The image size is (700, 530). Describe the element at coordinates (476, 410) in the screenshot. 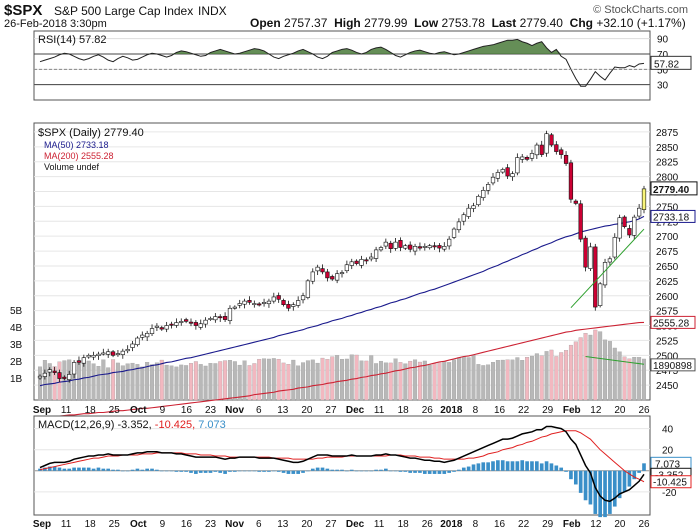

I see `x-axis-label: 8` at that location.